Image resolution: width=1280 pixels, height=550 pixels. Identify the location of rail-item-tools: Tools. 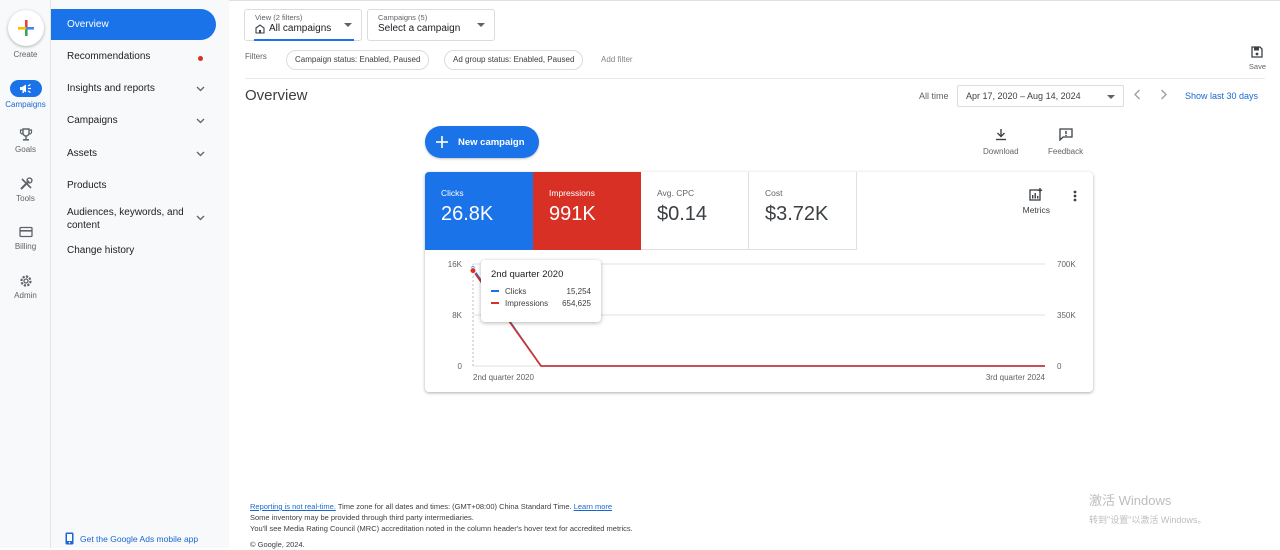
(25, 190).